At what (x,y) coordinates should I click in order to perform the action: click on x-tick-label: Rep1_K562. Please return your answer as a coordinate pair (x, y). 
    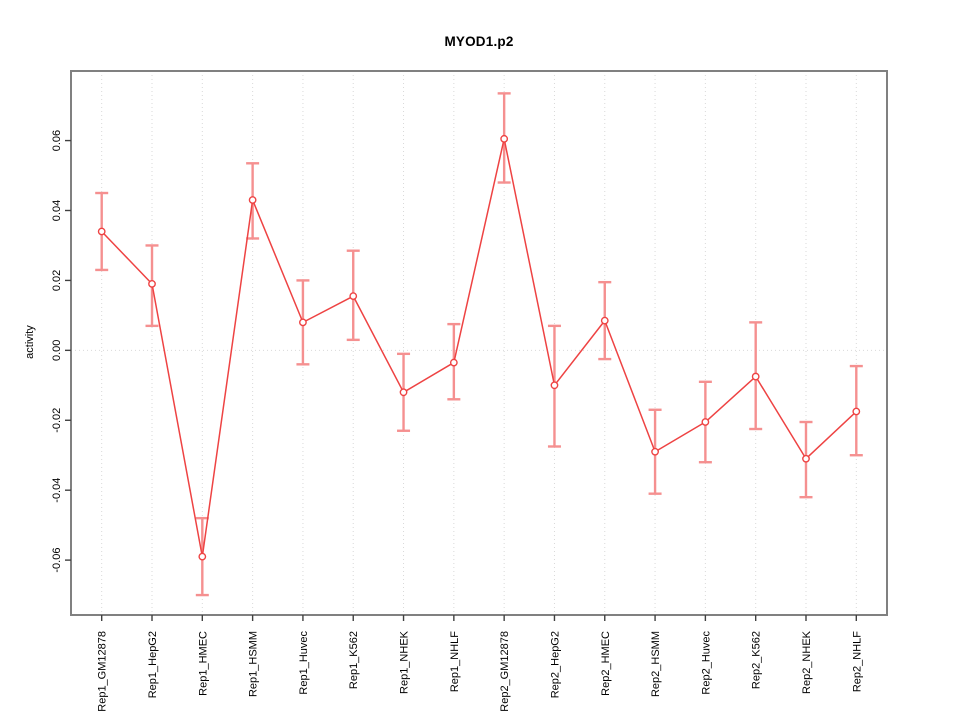
    Looking at the image, I should click on (354, 660).